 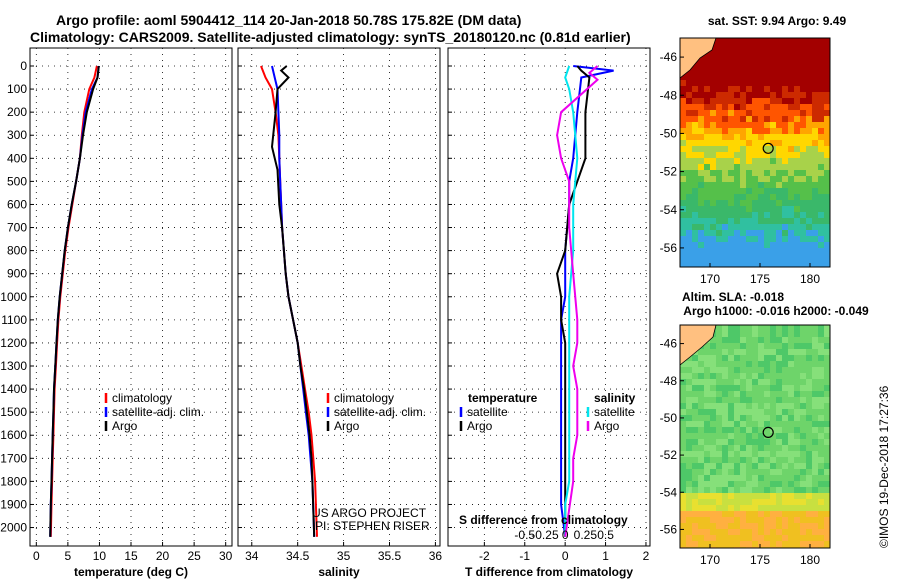 What do you see at coordinates (36, 556) in the screenshot?
I see `x-tick-label: 0` at bounding box center [36, 556].